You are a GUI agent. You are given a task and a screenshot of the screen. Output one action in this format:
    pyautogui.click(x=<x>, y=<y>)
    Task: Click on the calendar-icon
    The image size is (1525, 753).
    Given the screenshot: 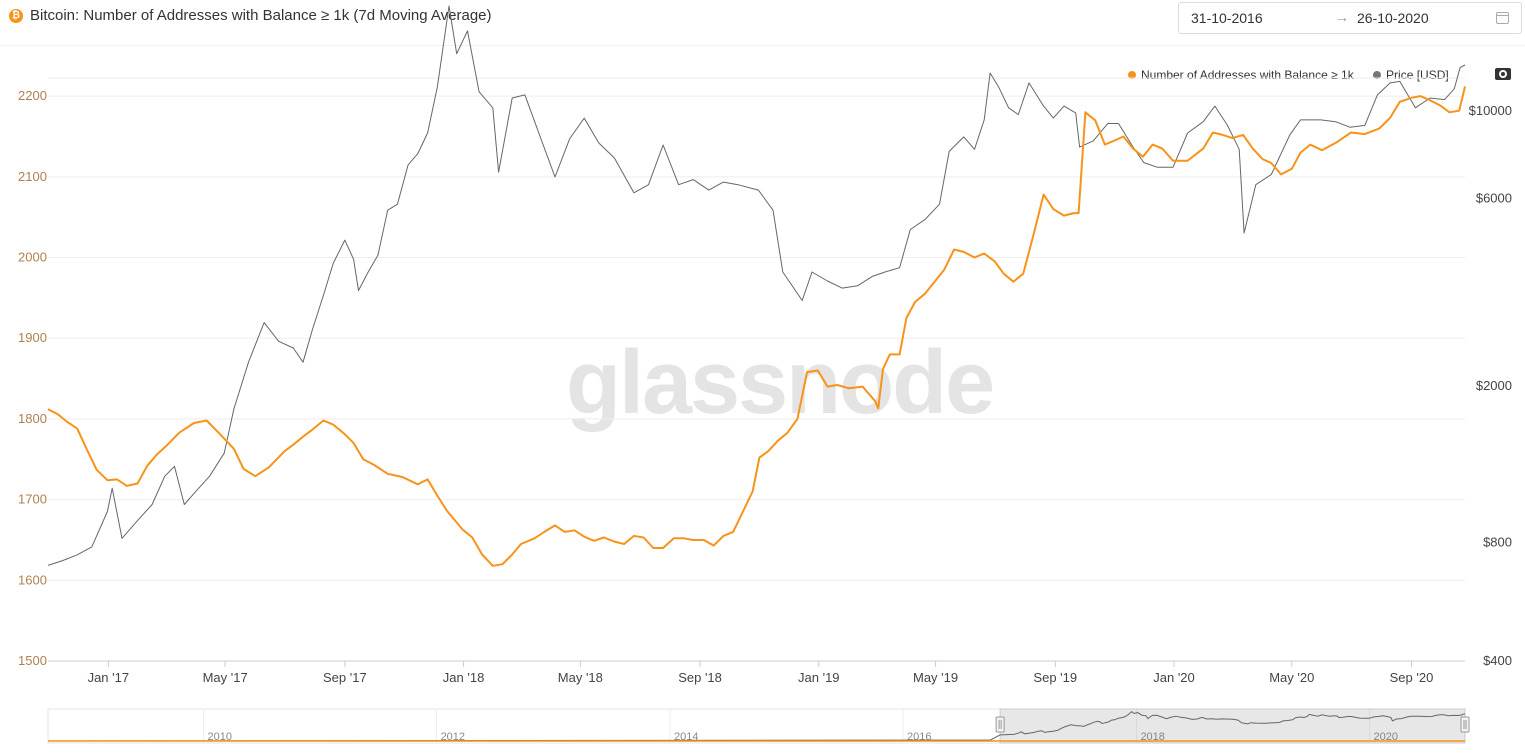 What is the action you would take?
    pyautogui.click(x=1502, y=18)
    